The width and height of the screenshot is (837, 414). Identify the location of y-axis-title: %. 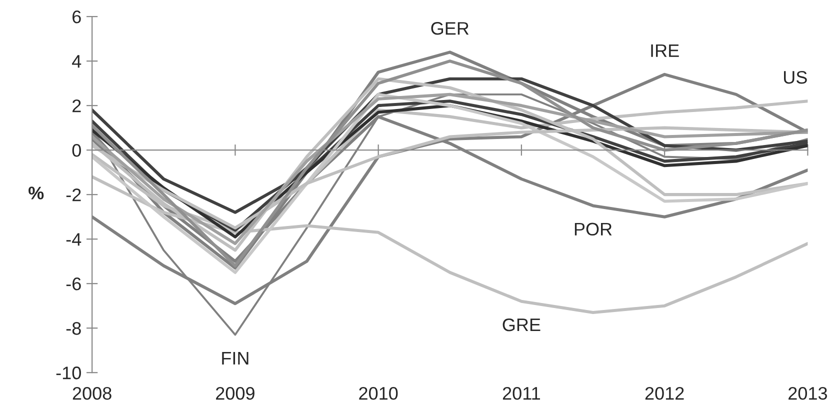
(36, 193).